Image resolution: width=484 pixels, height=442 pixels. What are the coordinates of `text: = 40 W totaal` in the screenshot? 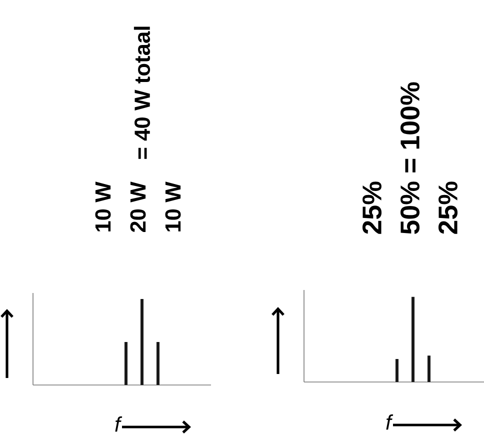 It's located at (142, 92).